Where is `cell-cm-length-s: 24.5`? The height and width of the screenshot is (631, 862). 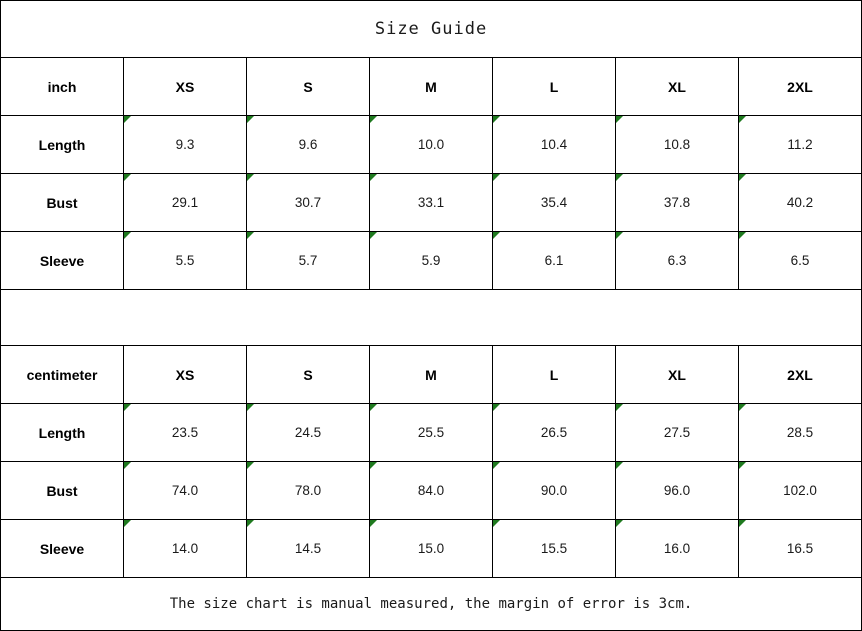
cell-cm-length-s: 24.5 is located at coordinates (308, 432).